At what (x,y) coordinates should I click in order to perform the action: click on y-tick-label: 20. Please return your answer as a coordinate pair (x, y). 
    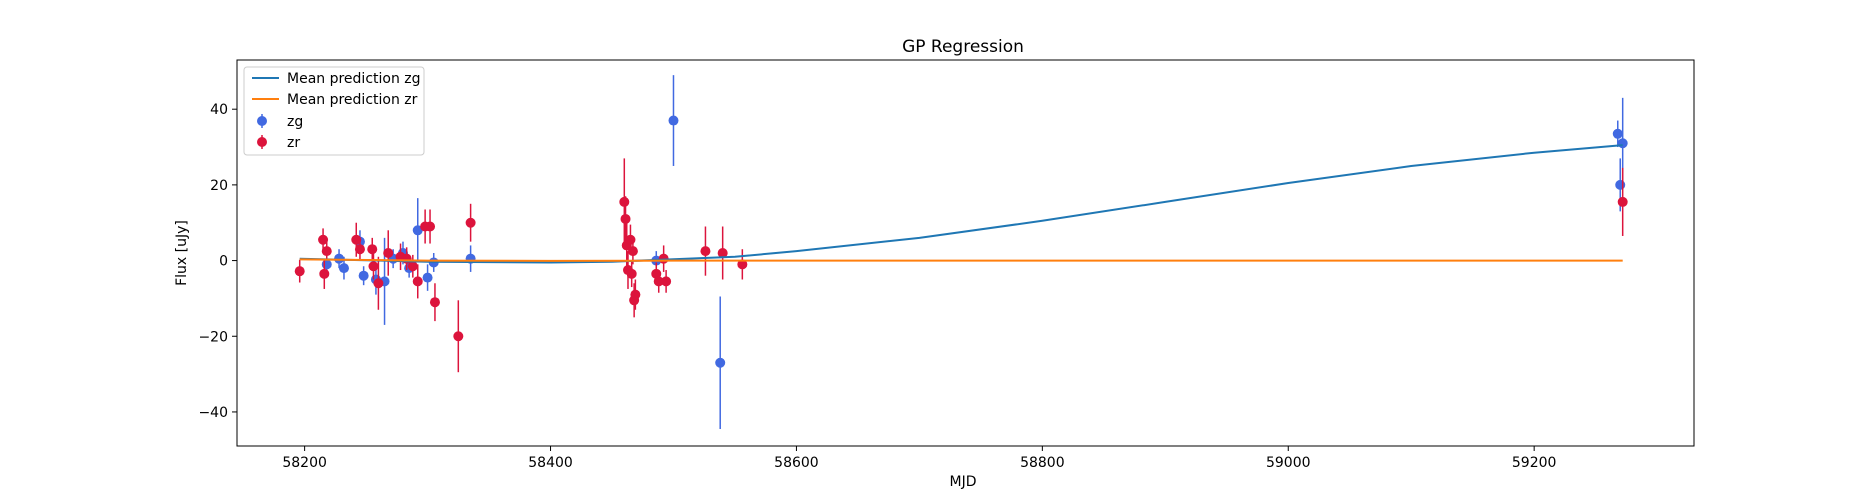
    Looking at the image, I should click on (219, 186).